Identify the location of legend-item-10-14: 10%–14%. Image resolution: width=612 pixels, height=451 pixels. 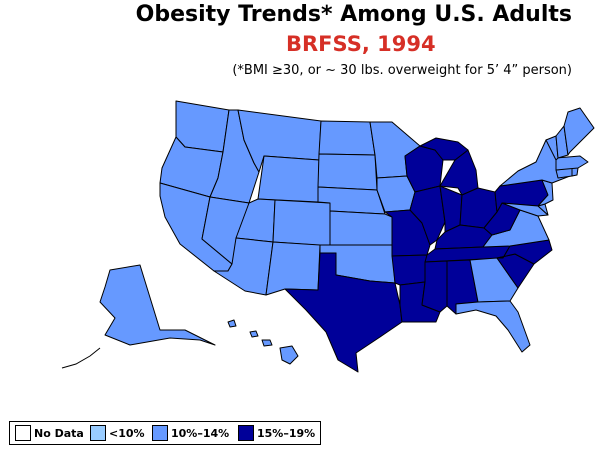
(190, 433).